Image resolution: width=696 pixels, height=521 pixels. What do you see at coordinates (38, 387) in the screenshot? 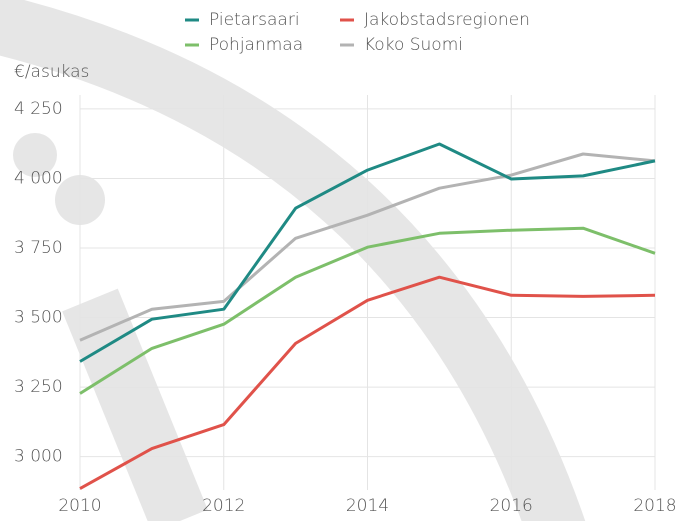
I see `y-tick-label: 3 250` at bounding box center [38, 387].